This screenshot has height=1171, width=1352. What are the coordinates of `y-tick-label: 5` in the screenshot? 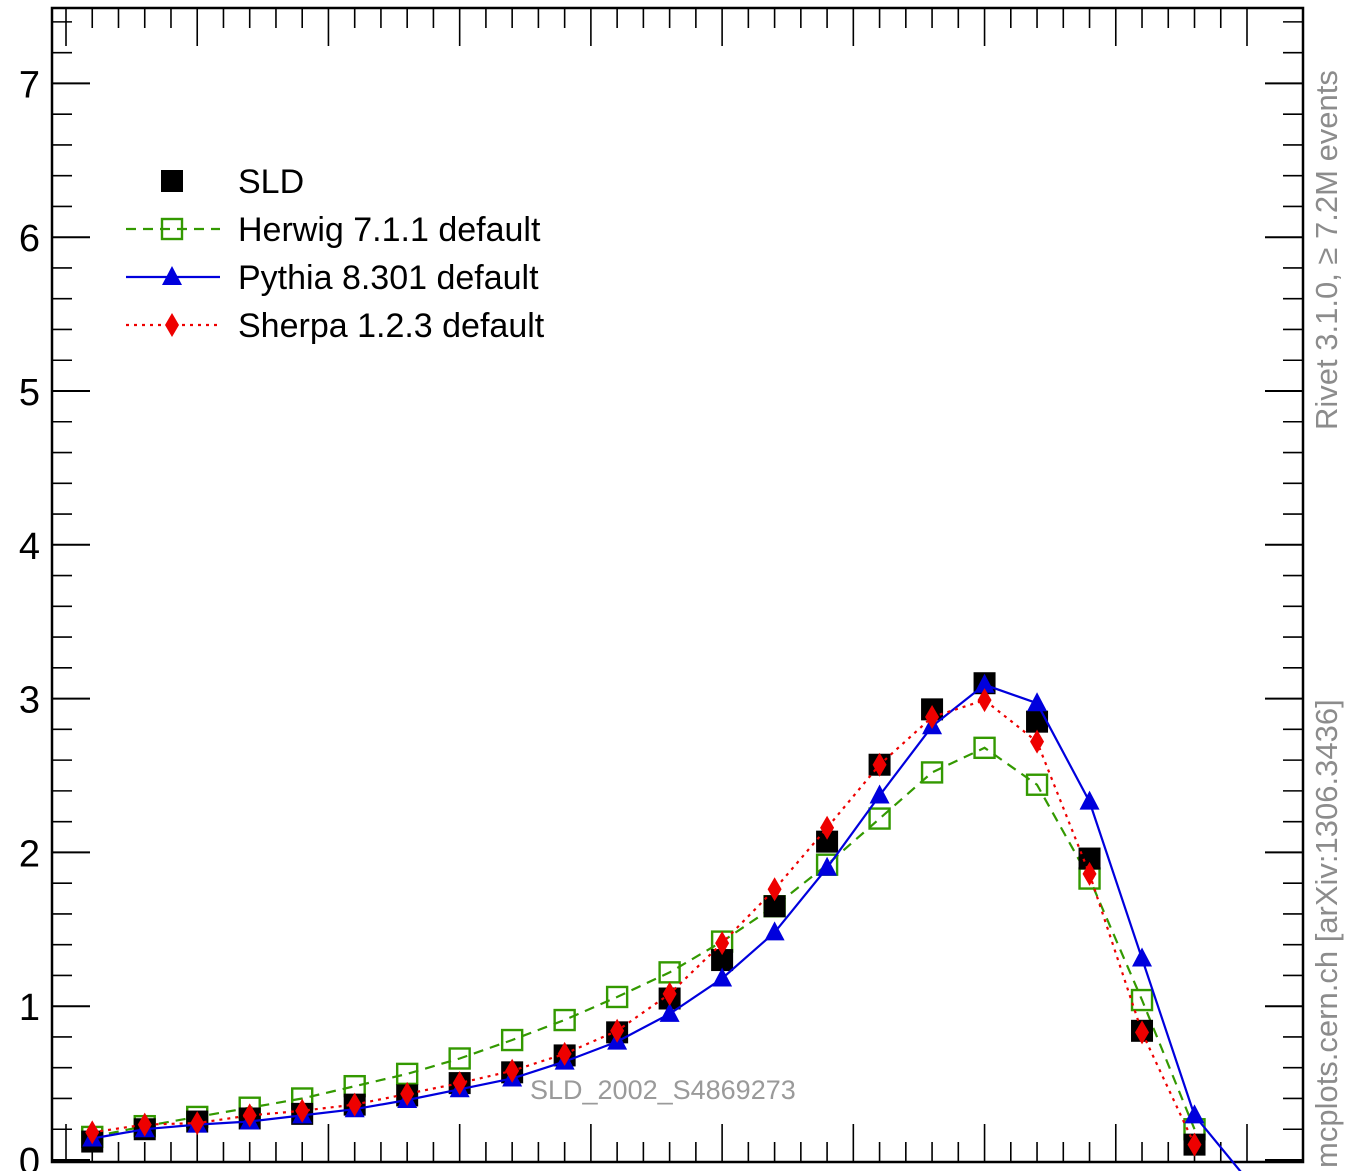 It's located at (29, 393).